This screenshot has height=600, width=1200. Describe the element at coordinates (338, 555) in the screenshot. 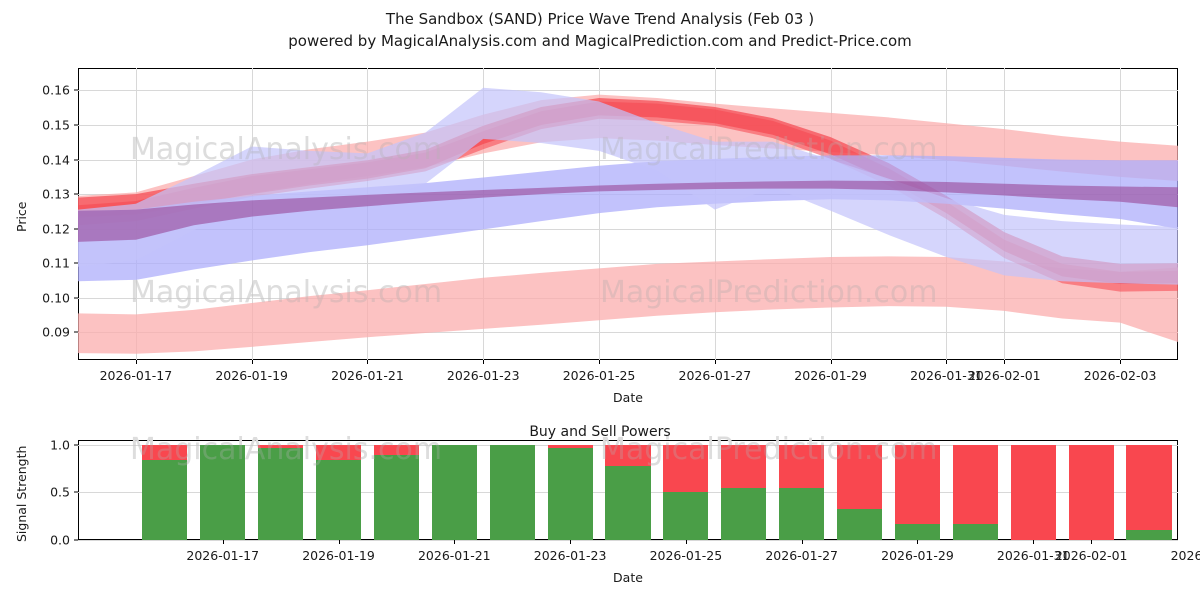

I see `signal-x-tick-label: 2026-01-19` at that location.